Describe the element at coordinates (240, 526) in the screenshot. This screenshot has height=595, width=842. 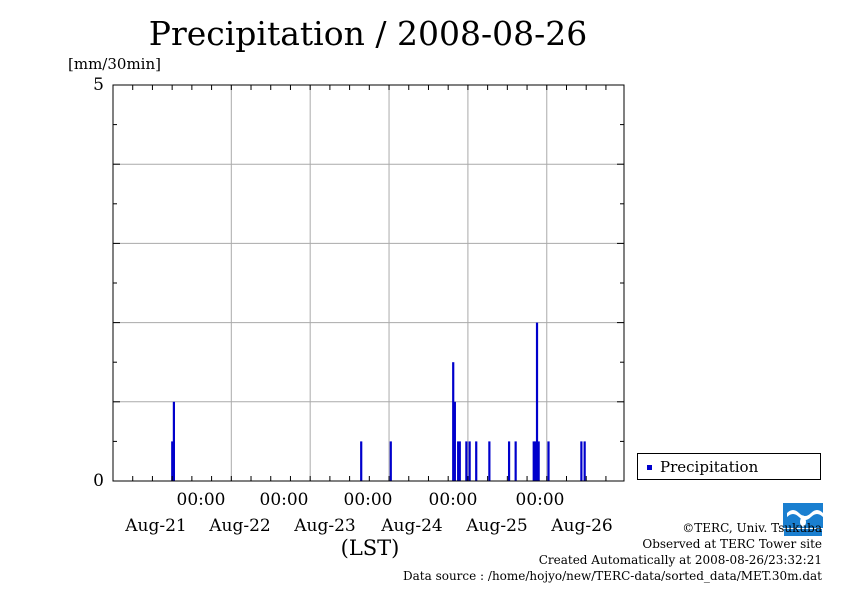
I see `x-tick-date-label: Aug-22` at that location.